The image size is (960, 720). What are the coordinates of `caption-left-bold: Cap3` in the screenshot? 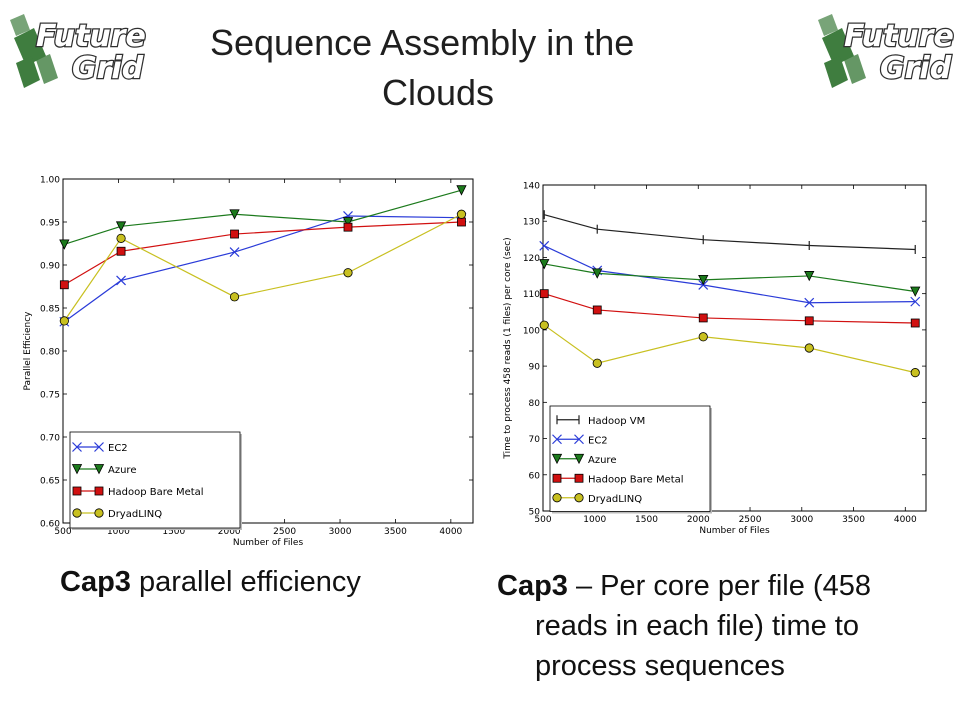 It's located at (95, 582).